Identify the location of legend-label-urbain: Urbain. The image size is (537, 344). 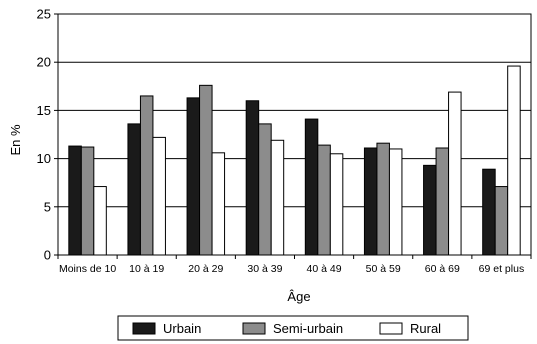
(182, 328).